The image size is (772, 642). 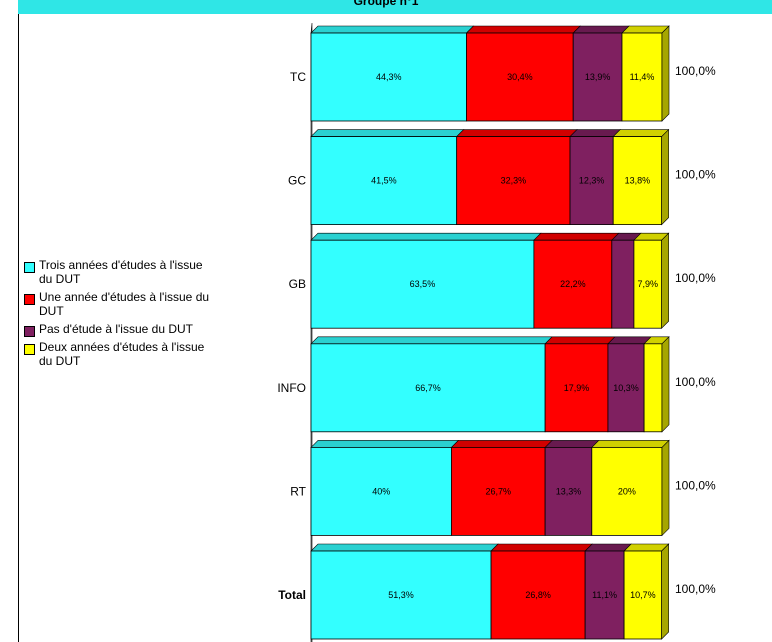 I want to click on legend-label-no-study: Pas d'étude à l'issue du DUT, so click(x=116, y=329).